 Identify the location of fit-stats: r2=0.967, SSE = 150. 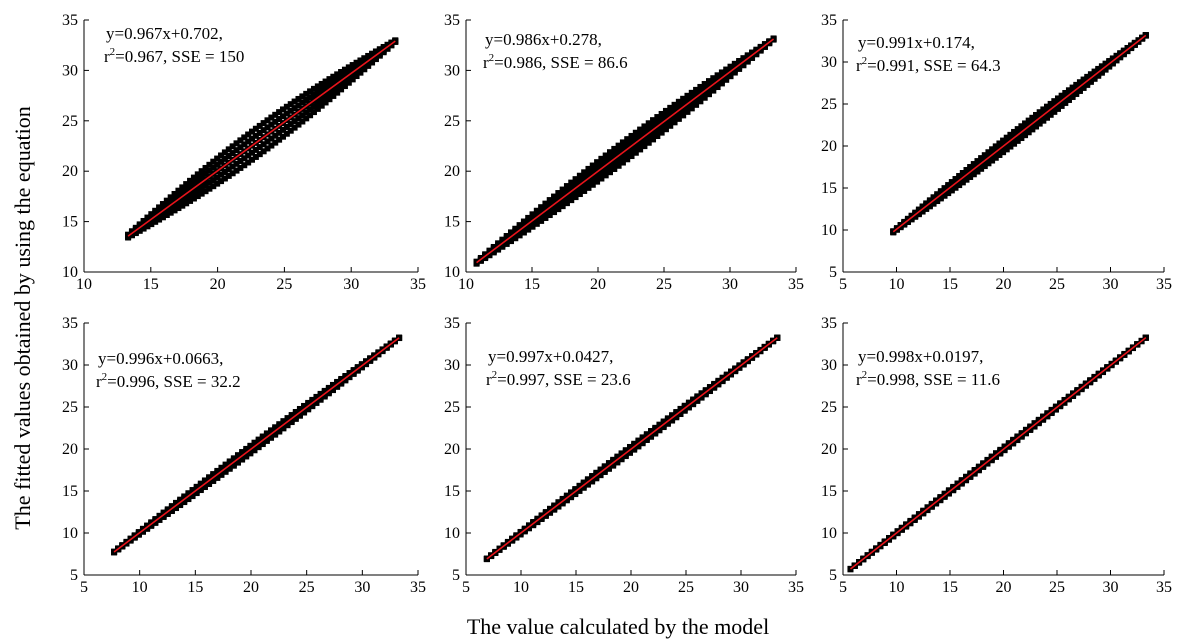
(174, 56).